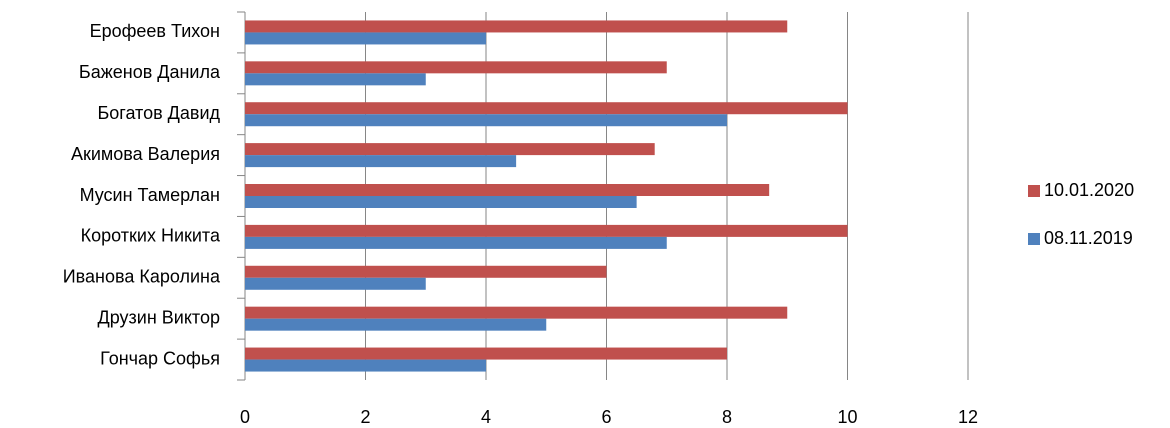  Describe the element at coordinates (365, 417) in the screenshot. I see `x-tick-label: 2` at that location.